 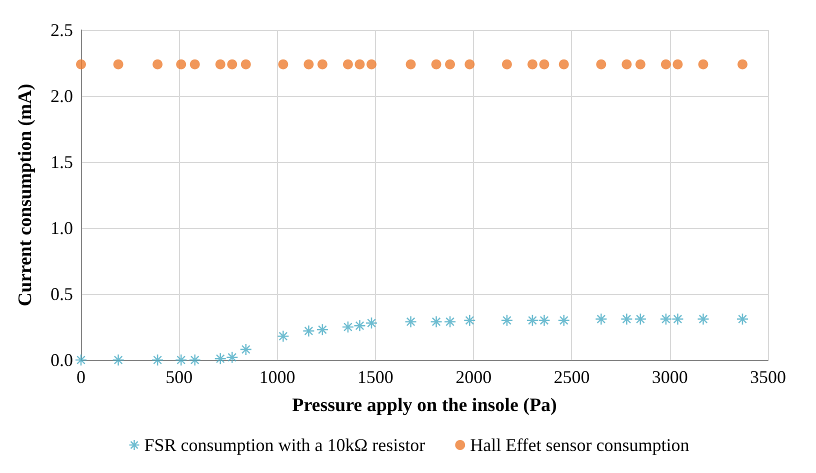 I want to click on y-axis-title: Current consumption (mA), so click(x=25, y=195).